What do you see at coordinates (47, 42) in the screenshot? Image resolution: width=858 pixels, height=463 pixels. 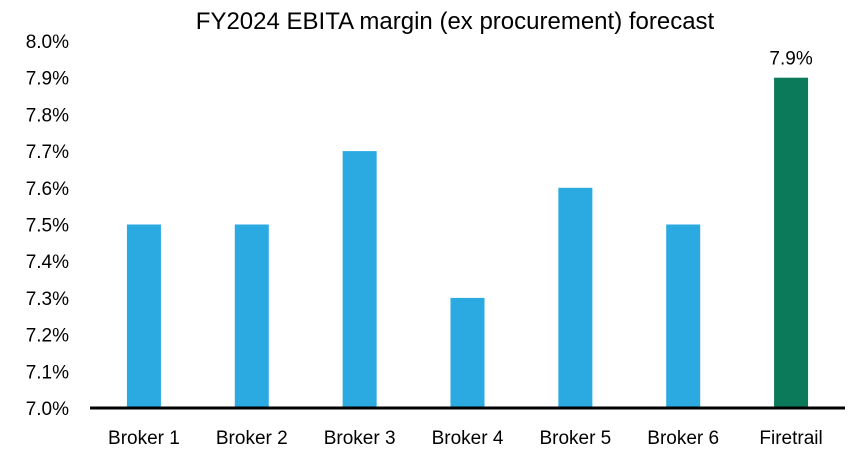 I see `y-tick-label: 8.0%` at bounding box center [47, 42].